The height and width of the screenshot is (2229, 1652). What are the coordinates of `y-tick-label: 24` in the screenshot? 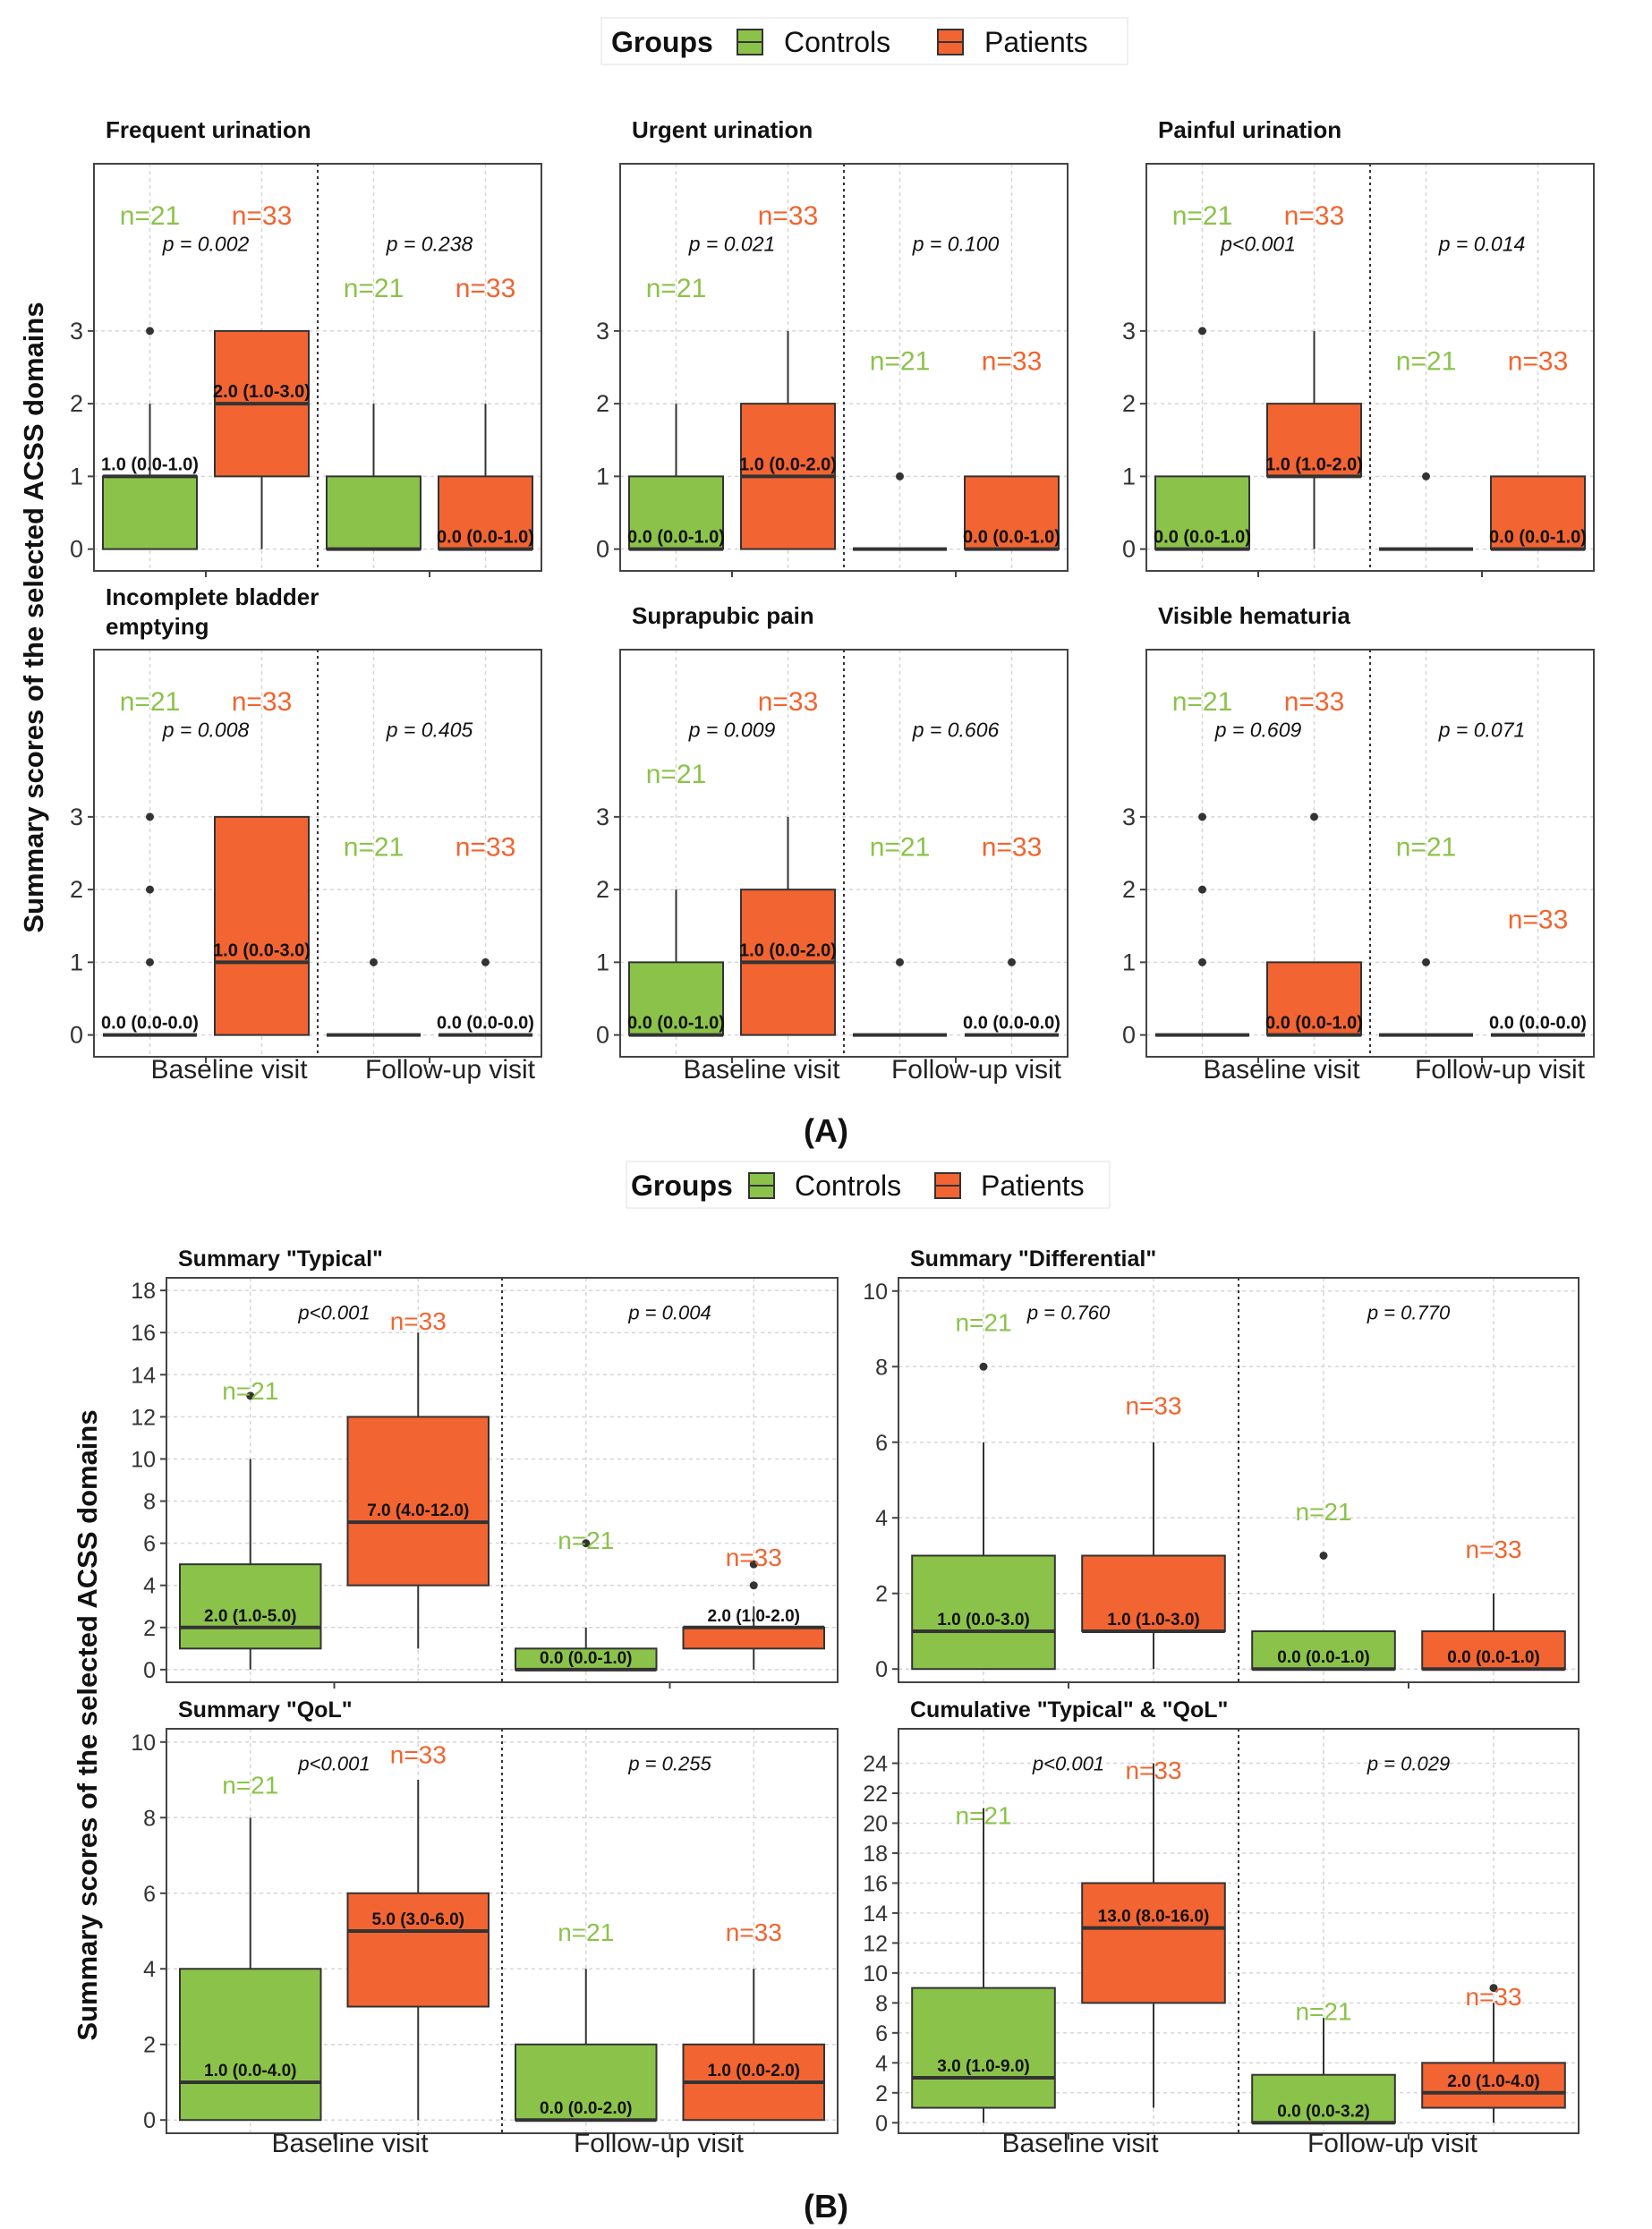 It's located at (875, 1764).